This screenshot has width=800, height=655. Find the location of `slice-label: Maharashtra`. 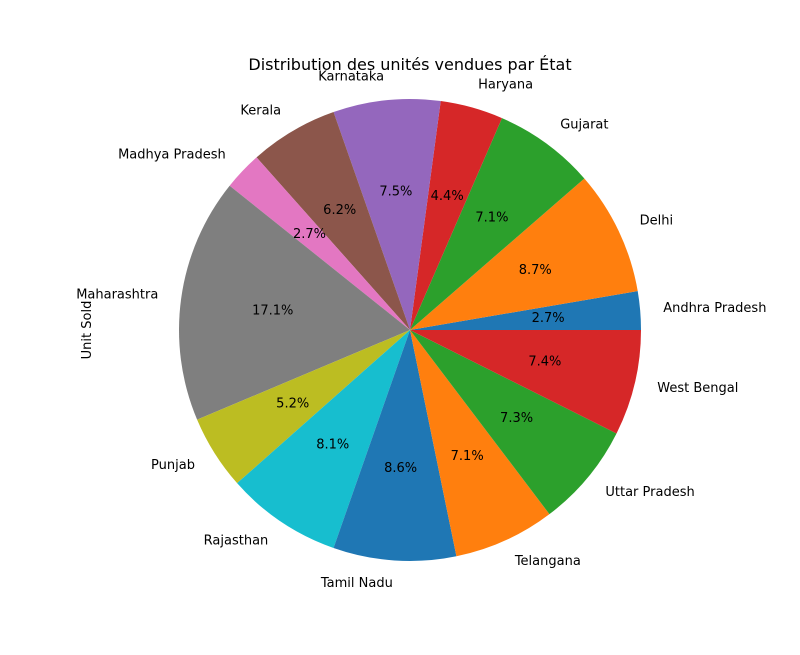

slice-label: Maharashtra is located at coordinates (117, 295).